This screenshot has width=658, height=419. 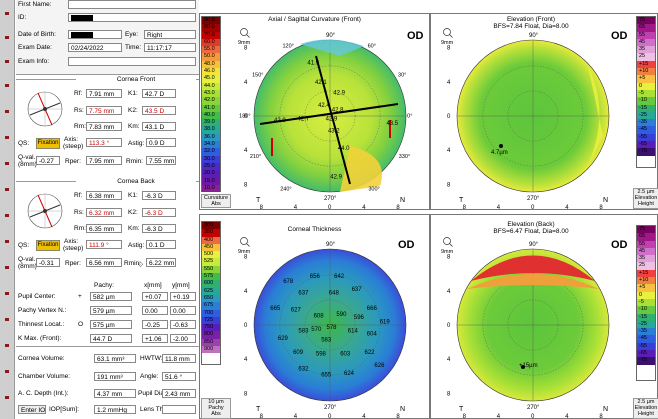 What do you see at coordinates (170, 47) in the screenshot?
I see `time-field: 11:17:17` at bounding box center [170, 47].